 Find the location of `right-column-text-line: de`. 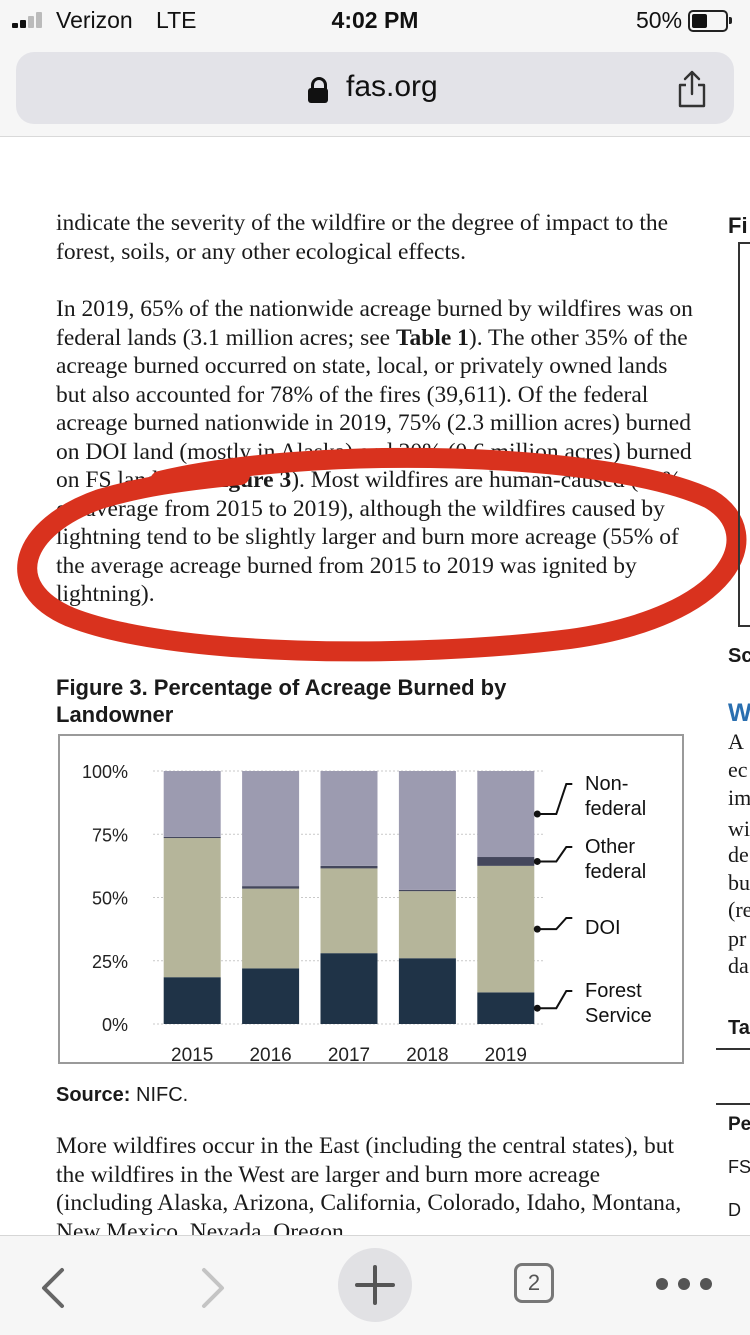

right-column-text-line: de is located at coordinates (738, 854).